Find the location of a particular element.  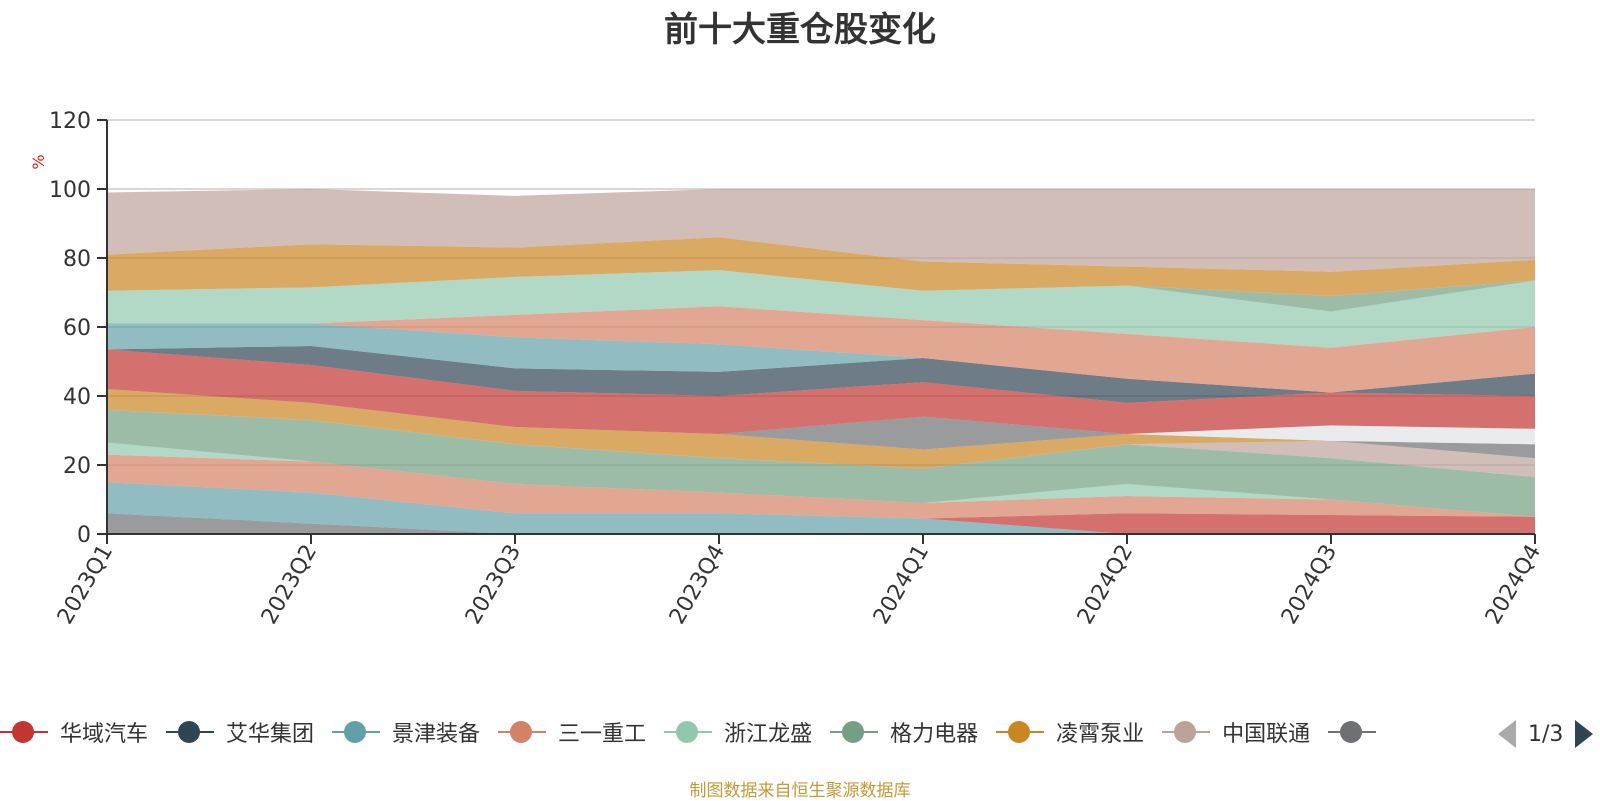

legend-page-indicator: 1/3 is located at coordinates (1546, 734).